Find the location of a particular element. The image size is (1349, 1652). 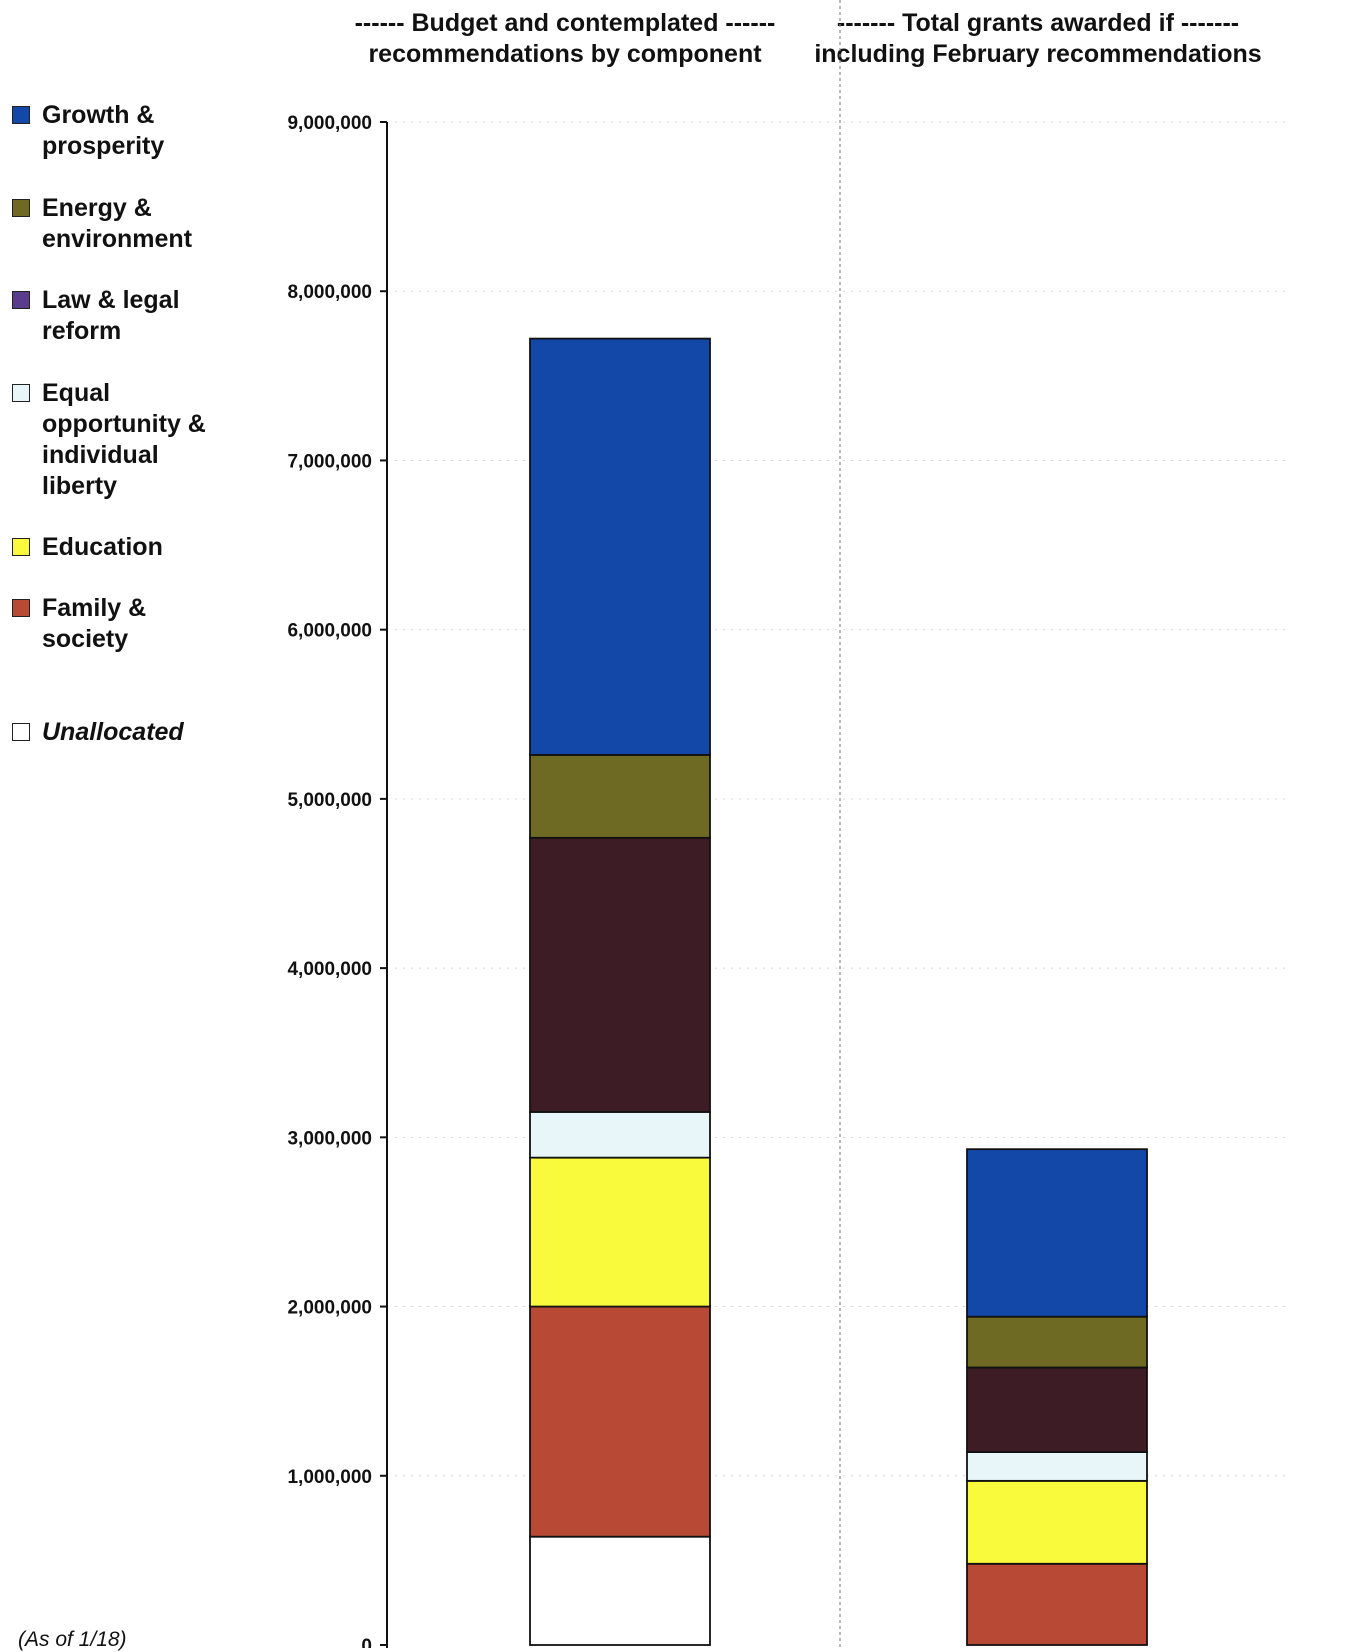

legend-label: Law & legal reform is located at coordinates (111, 315).